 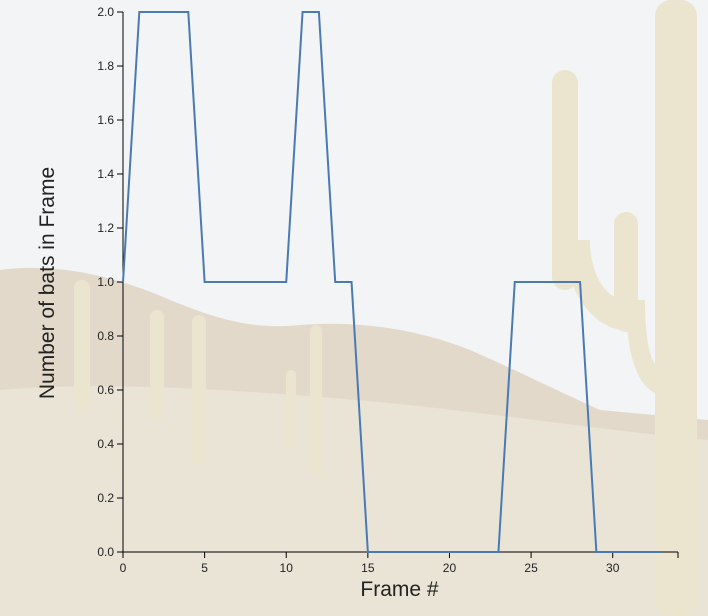 What do you see at coordinates (450, 568) in the screenshot?
I see `x-tick-label: 20` at bounding box center [450, 568].